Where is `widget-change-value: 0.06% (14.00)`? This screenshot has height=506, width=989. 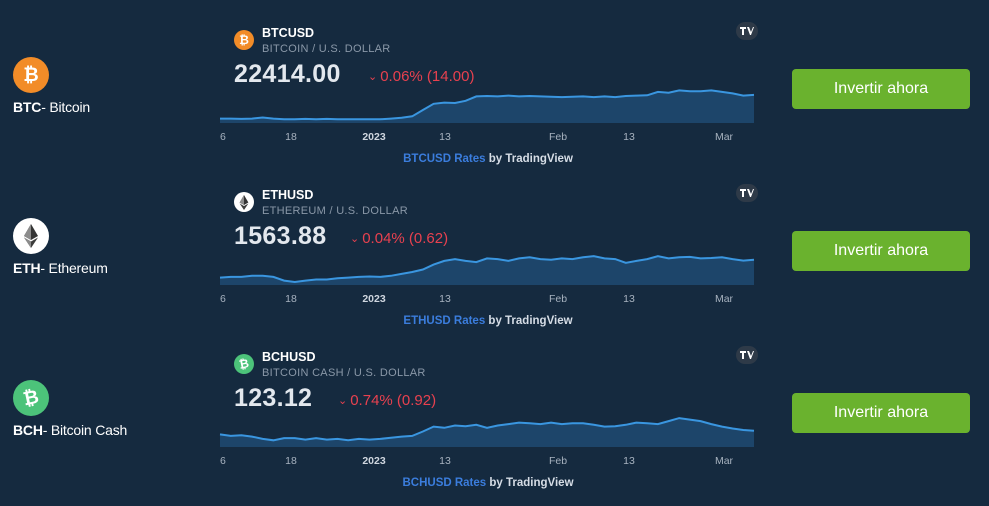 widget-change-value: 0.06% (14.00) is located at coordinates (427, 76).